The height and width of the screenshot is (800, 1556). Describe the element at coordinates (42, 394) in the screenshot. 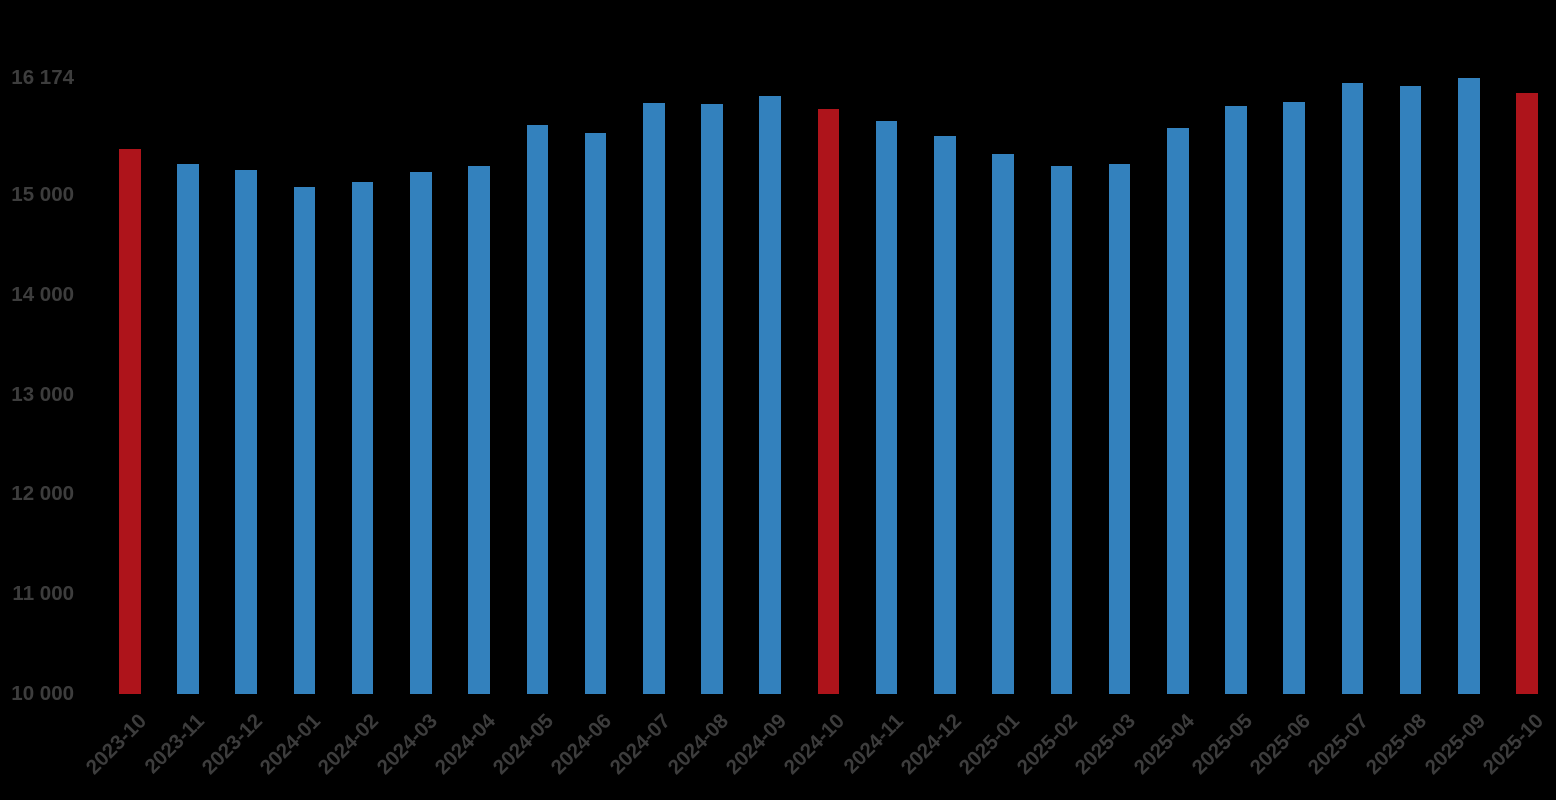

I see `y-tick-label: 13 000` at that location.